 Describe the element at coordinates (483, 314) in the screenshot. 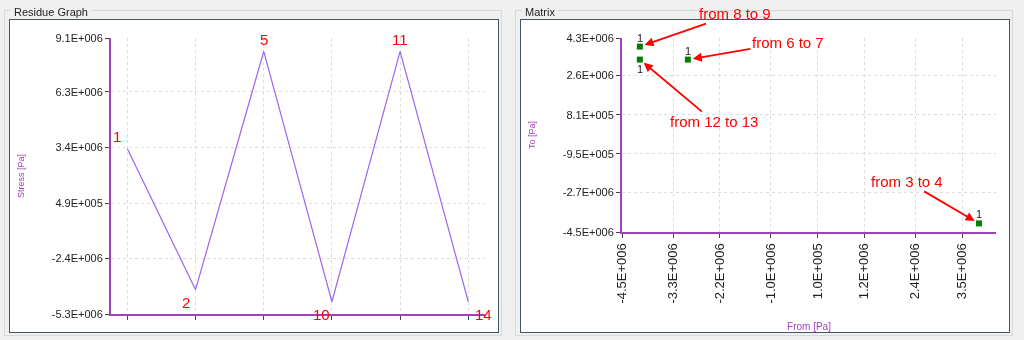

I see `annotation: 14` at that location.